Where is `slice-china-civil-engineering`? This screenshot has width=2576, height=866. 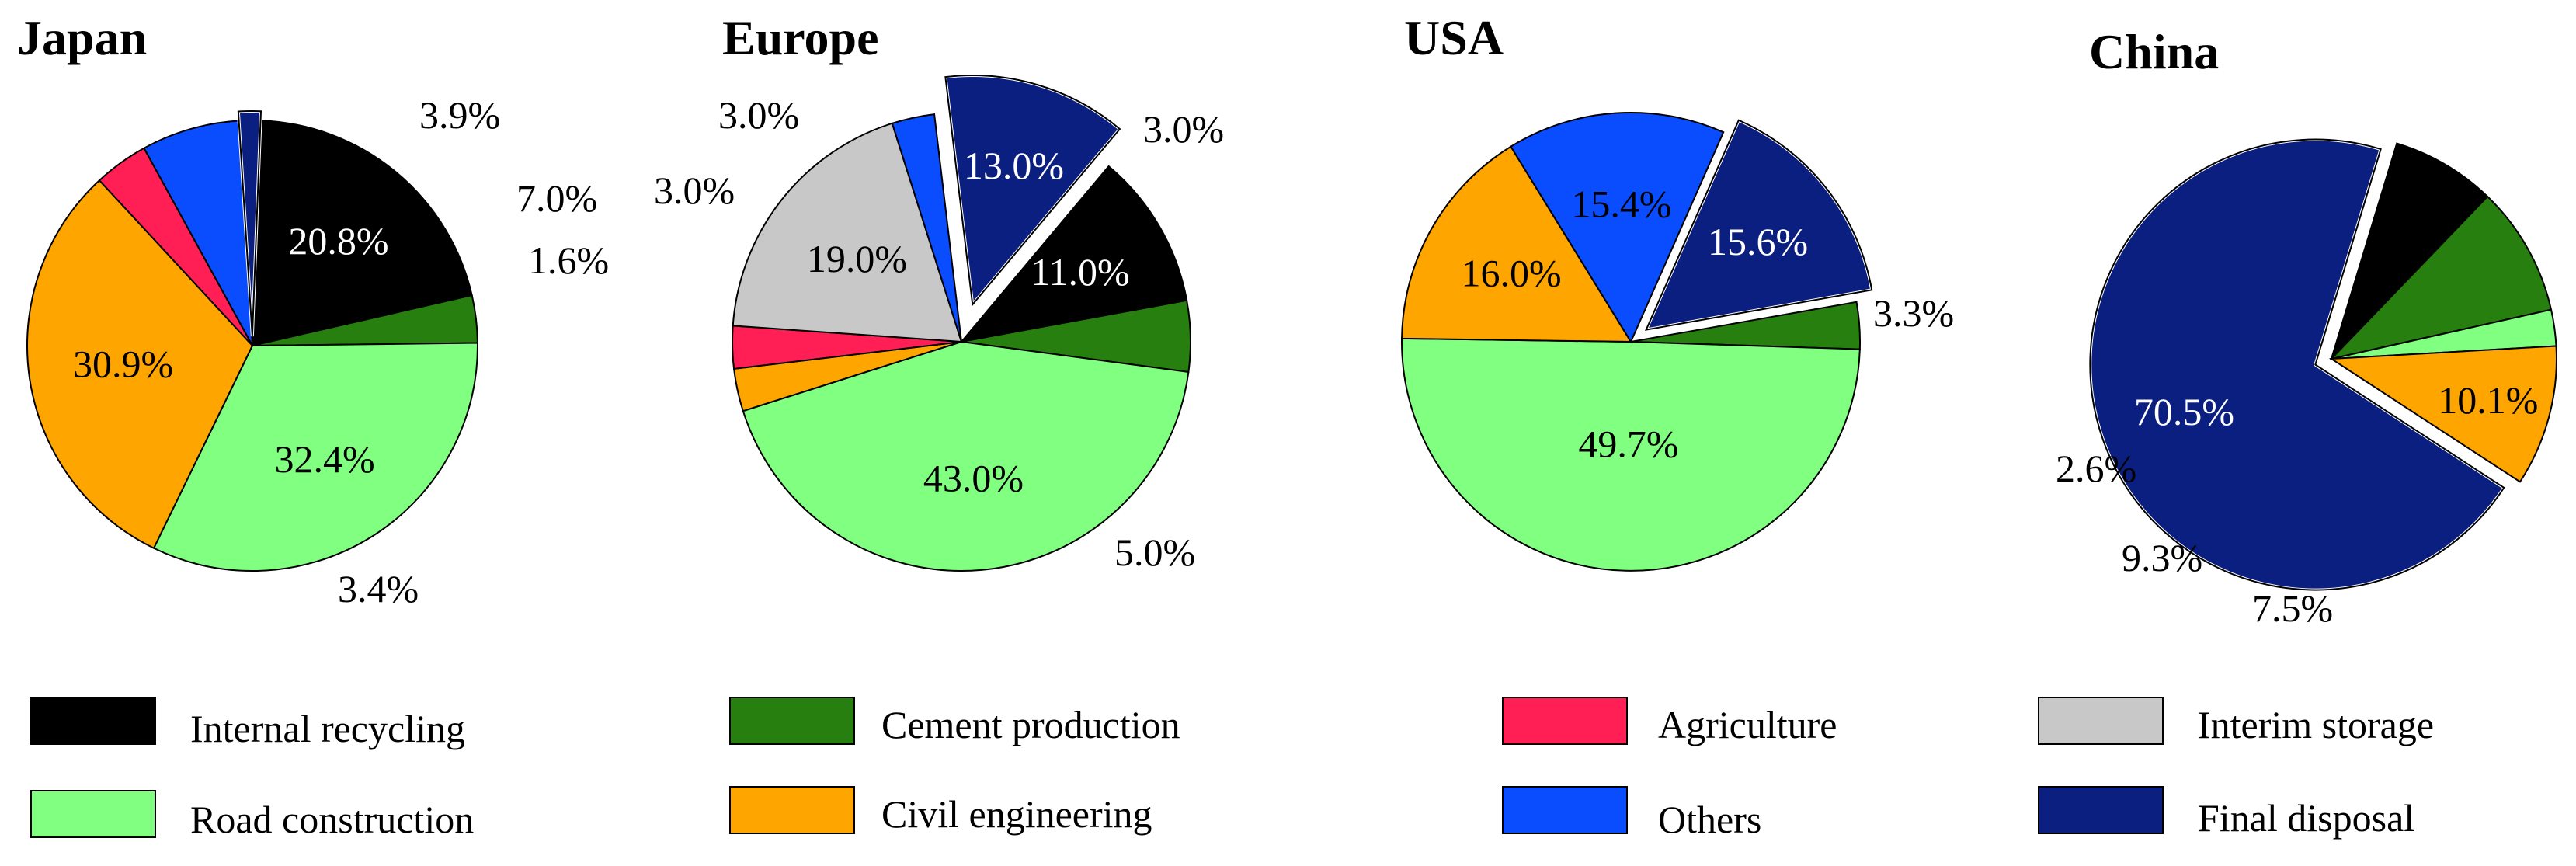 slice-china-civil-engineering is located at coordinates (2442, 414).